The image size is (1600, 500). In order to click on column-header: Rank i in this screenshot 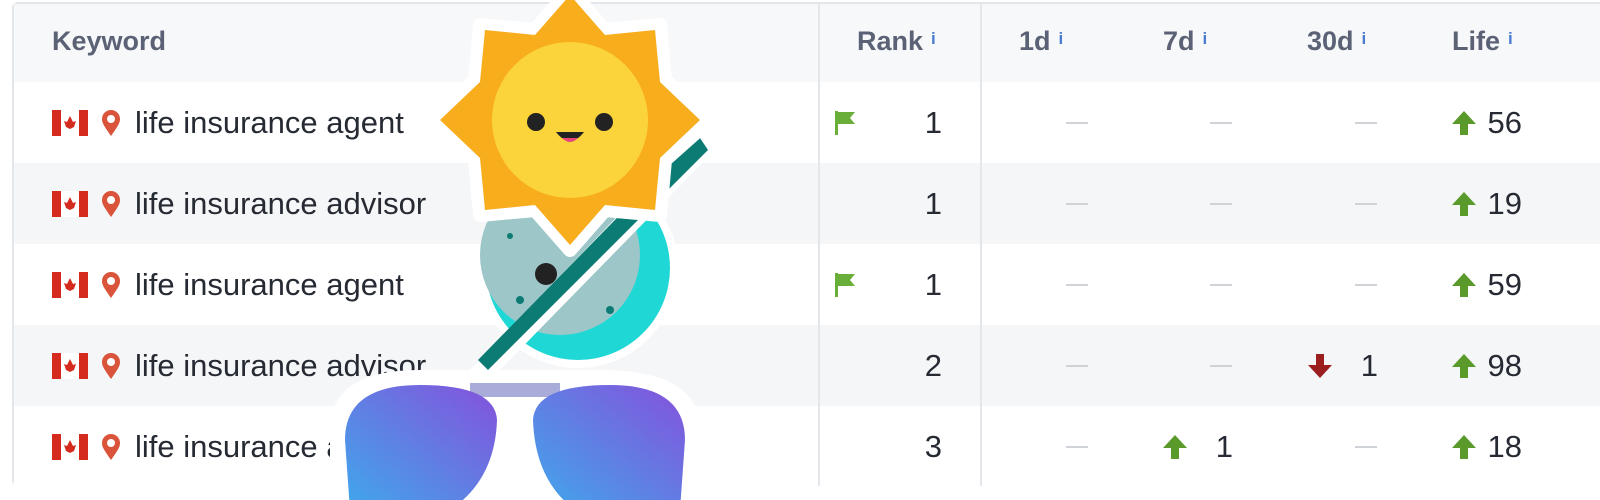, I will do `click(896, 41)`.